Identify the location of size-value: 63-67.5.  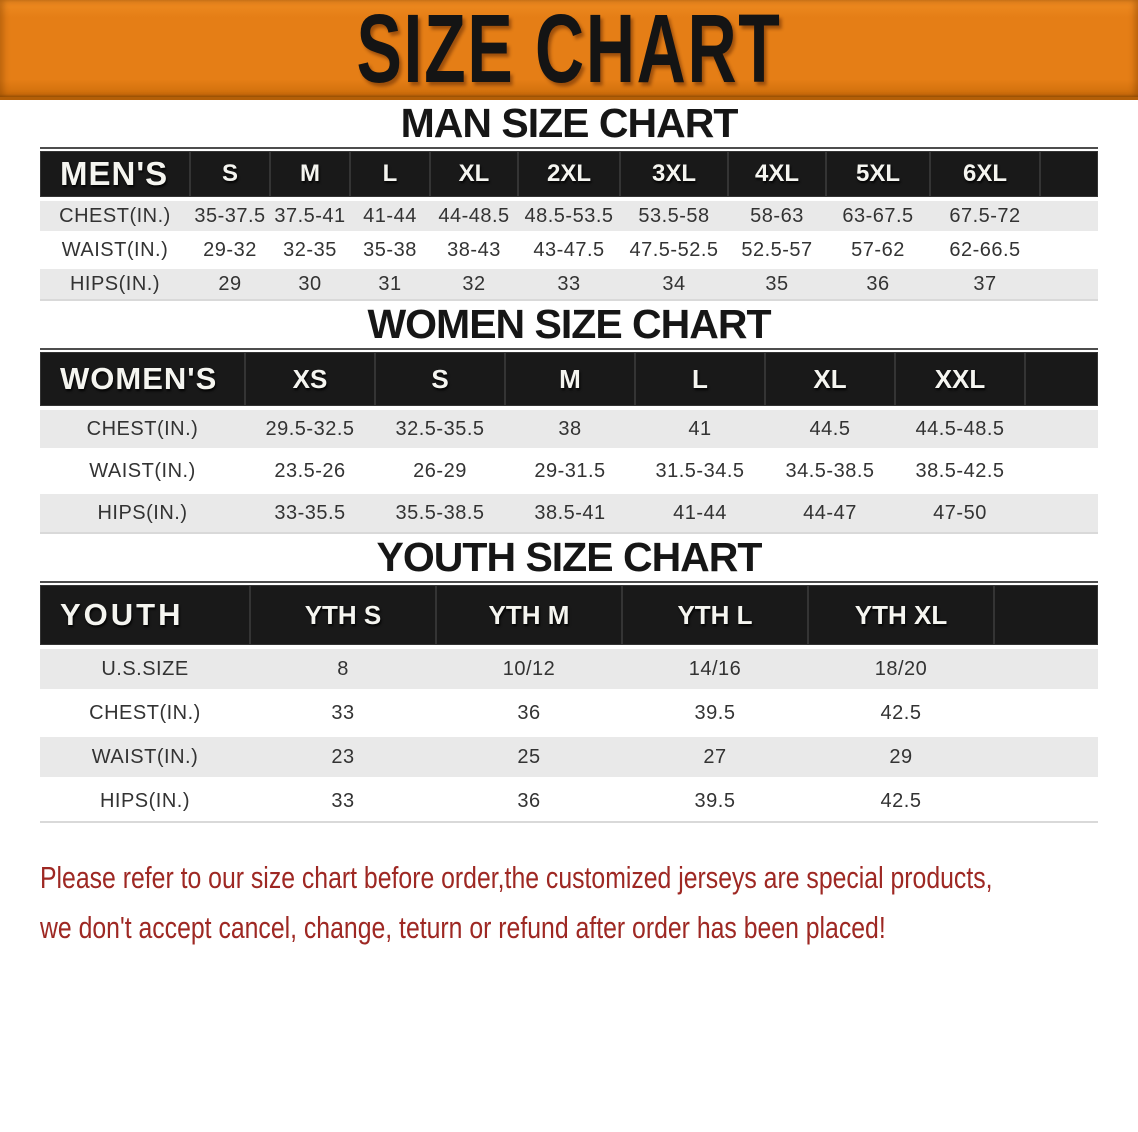
(878, 216).